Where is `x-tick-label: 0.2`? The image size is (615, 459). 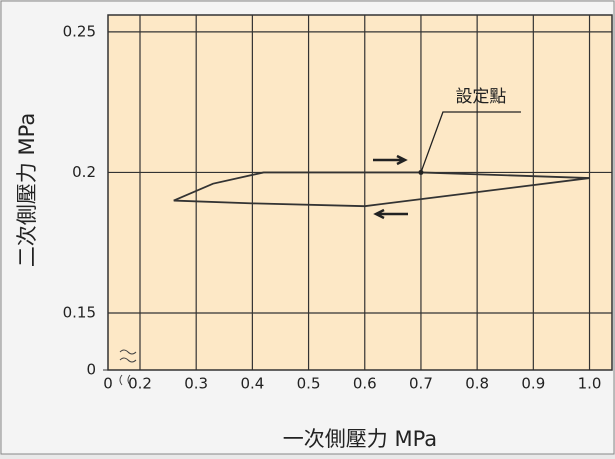
x-tick-label: 0.2 is located at coordinates (140, 384).